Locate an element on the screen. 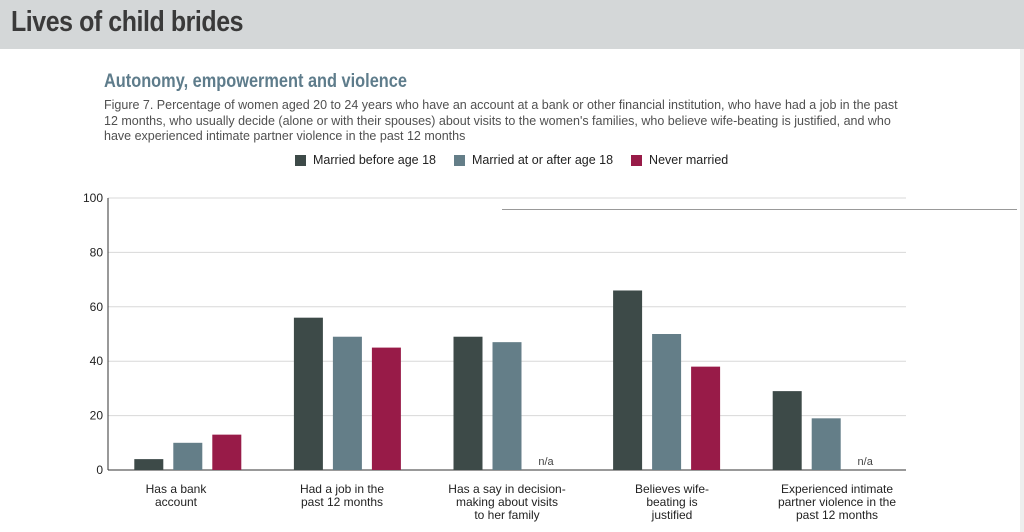  category-label-wife-beating: Believes wife-beating is justified is located at coordinates (672, 502).